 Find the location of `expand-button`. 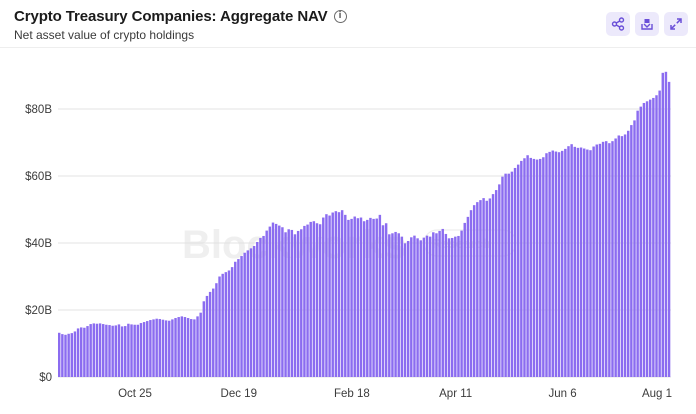

expand-button is located at coordinates (676, 24).